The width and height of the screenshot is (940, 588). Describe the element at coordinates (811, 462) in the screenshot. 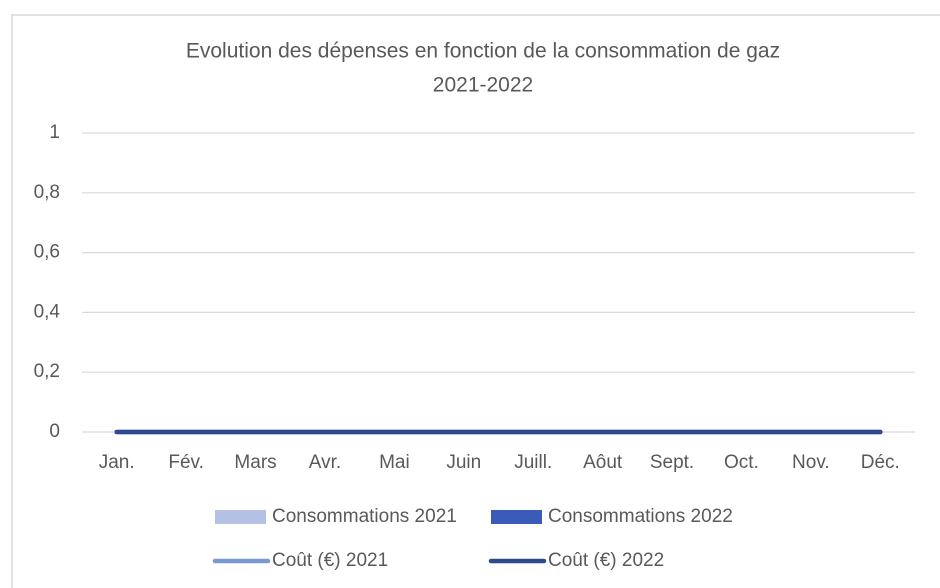

I see `x-tick-label: Nov.` at that location.